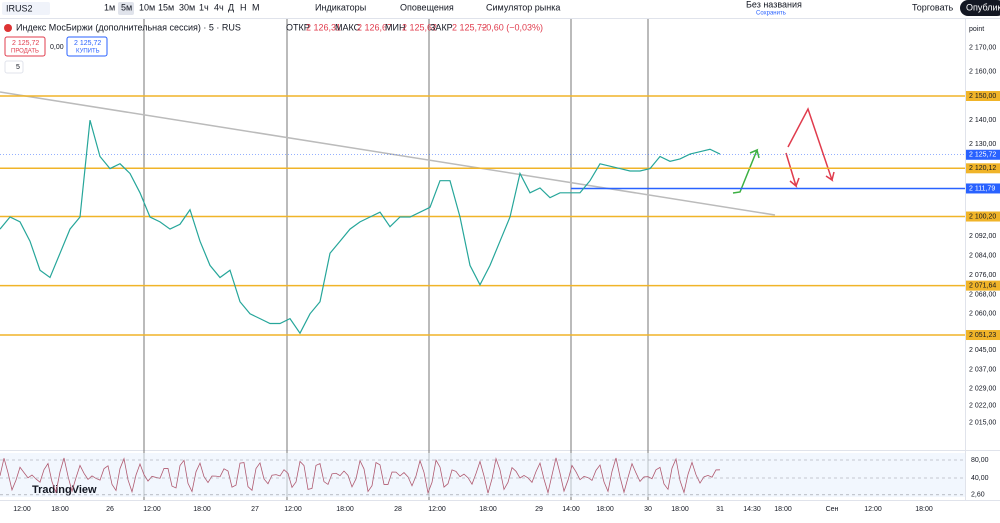 The height and width of the screenshot is (523, 1000). What do you see at coordinates (340, 7) in the screenshot?
I see `indicators: Индикаторы` at bounding box center [340, 7].